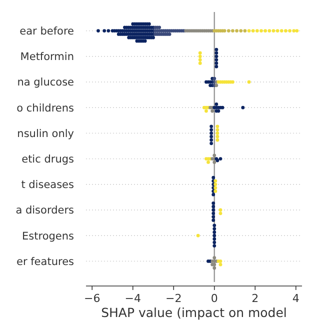  What do you see at coordinates (47, 31) in the screenshot?
I see `y-tick-label: ear before` at bounding box center [47, 31].